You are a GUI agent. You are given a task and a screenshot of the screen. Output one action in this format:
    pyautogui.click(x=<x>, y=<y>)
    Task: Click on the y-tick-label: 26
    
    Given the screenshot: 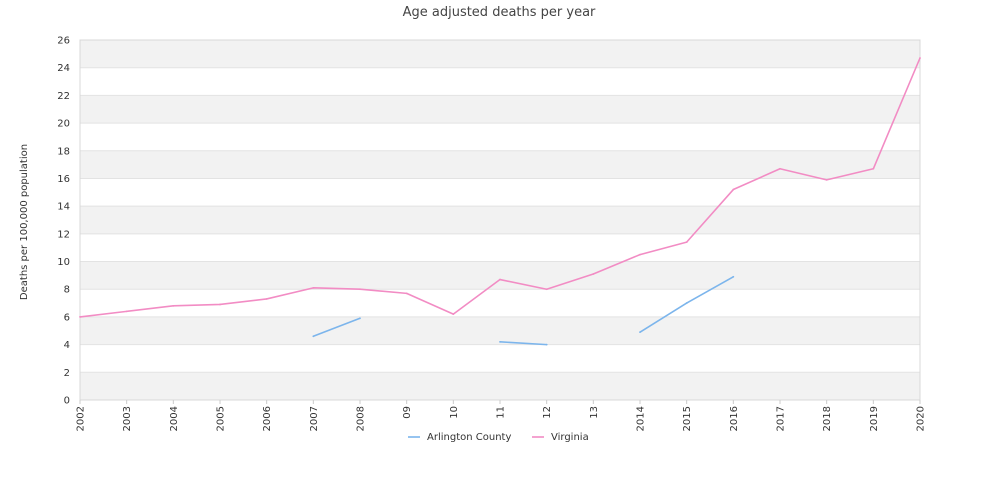 What is the action you would take?
    pyautogui.click(x=63, y=41)
    